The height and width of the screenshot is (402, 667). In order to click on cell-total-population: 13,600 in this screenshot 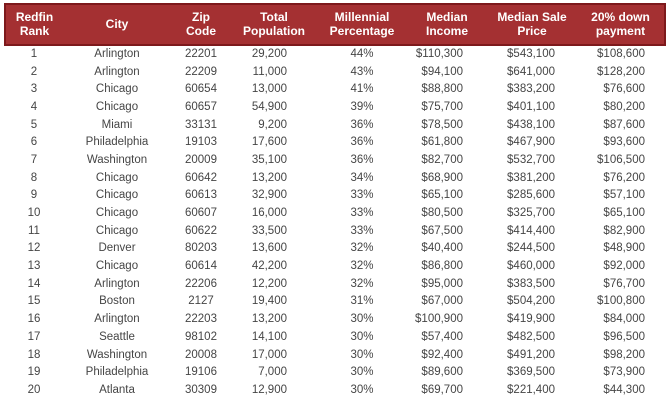, I will do `click(269, 248)`.